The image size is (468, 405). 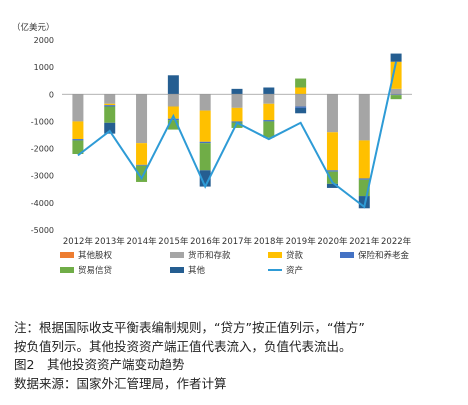 I want to click on y-tick-label: -1000, so click(x=42, y=121).